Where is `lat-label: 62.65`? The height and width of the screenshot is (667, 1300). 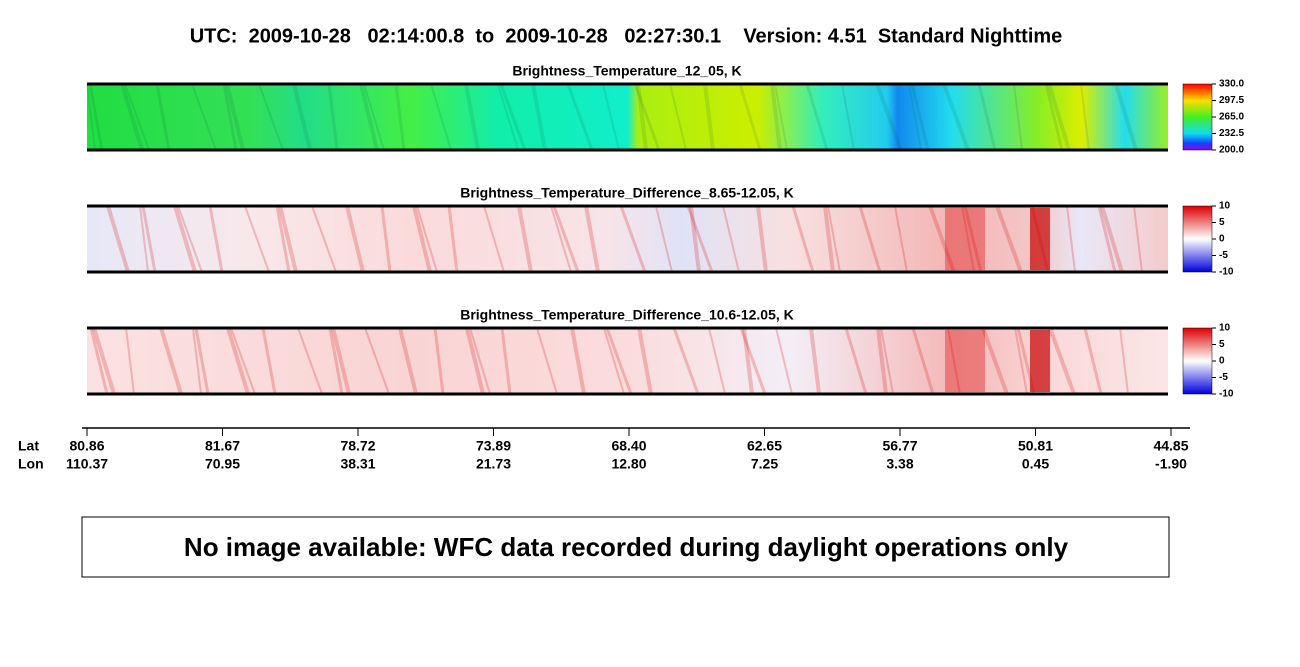 lat-label: 62.65 is located at coordinates (764, 446).